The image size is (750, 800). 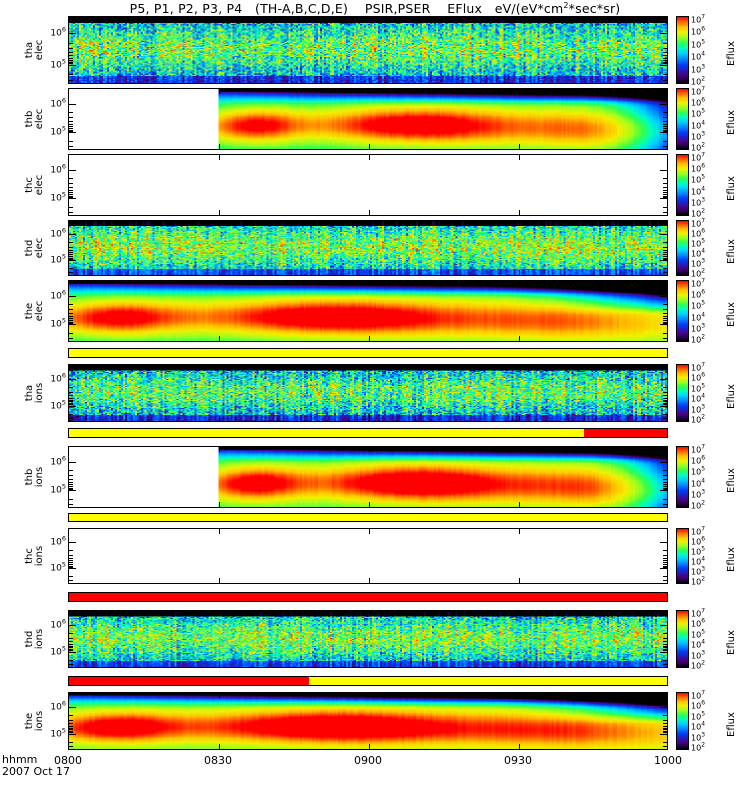 I want to click on spectrogram-panel-thb-elec, so click(x=368, y=119).